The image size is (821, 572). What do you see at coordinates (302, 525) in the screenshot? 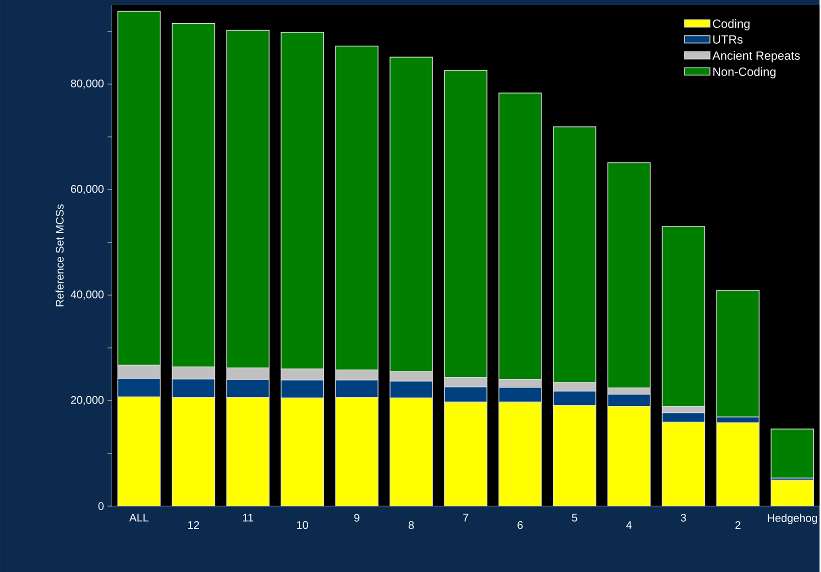
I see `x-tick-label: 10` at bounding box center [302, 525].